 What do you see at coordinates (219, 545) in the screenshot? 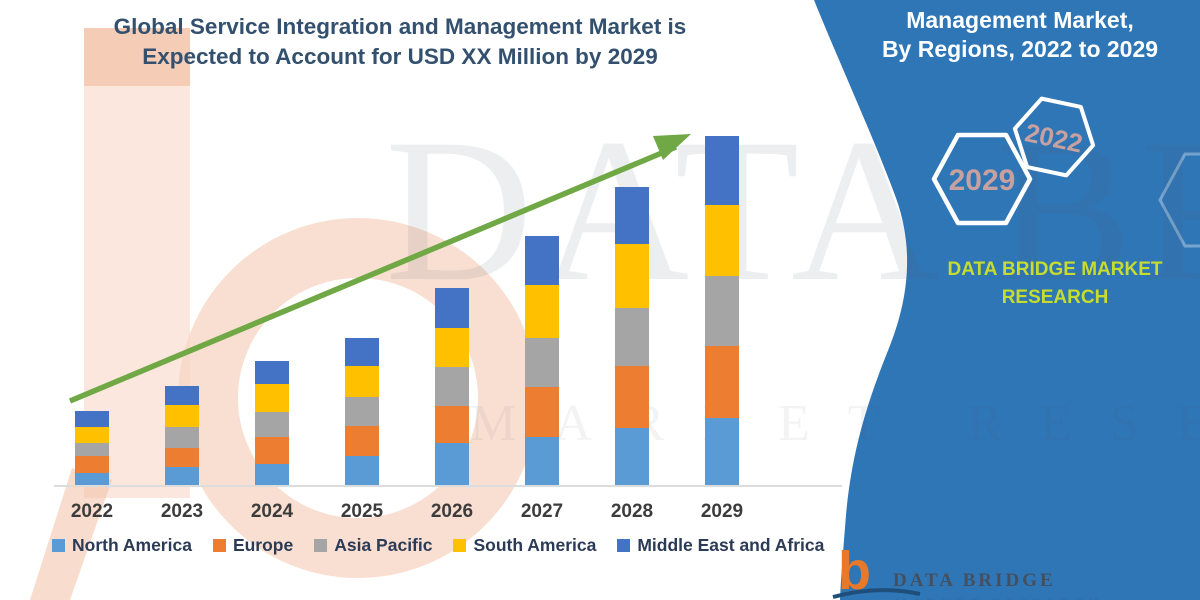
I see `legend-swatch-europe` at bounding box center [219, 545].